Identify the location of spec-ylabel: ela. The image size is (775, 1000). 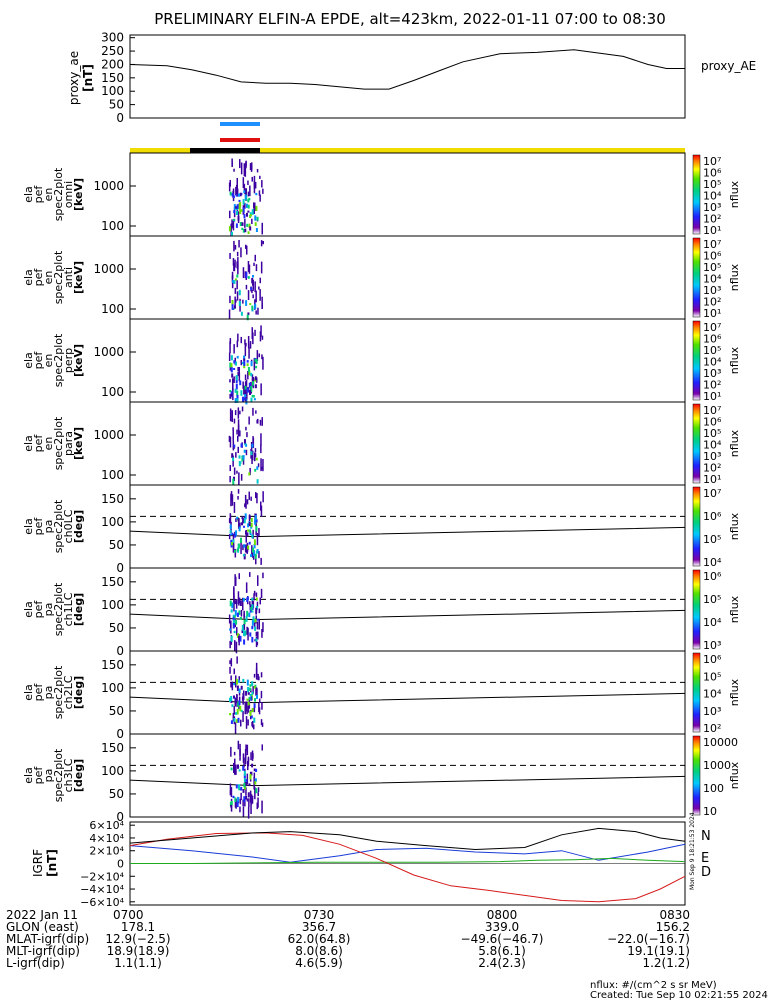
(28, 360).